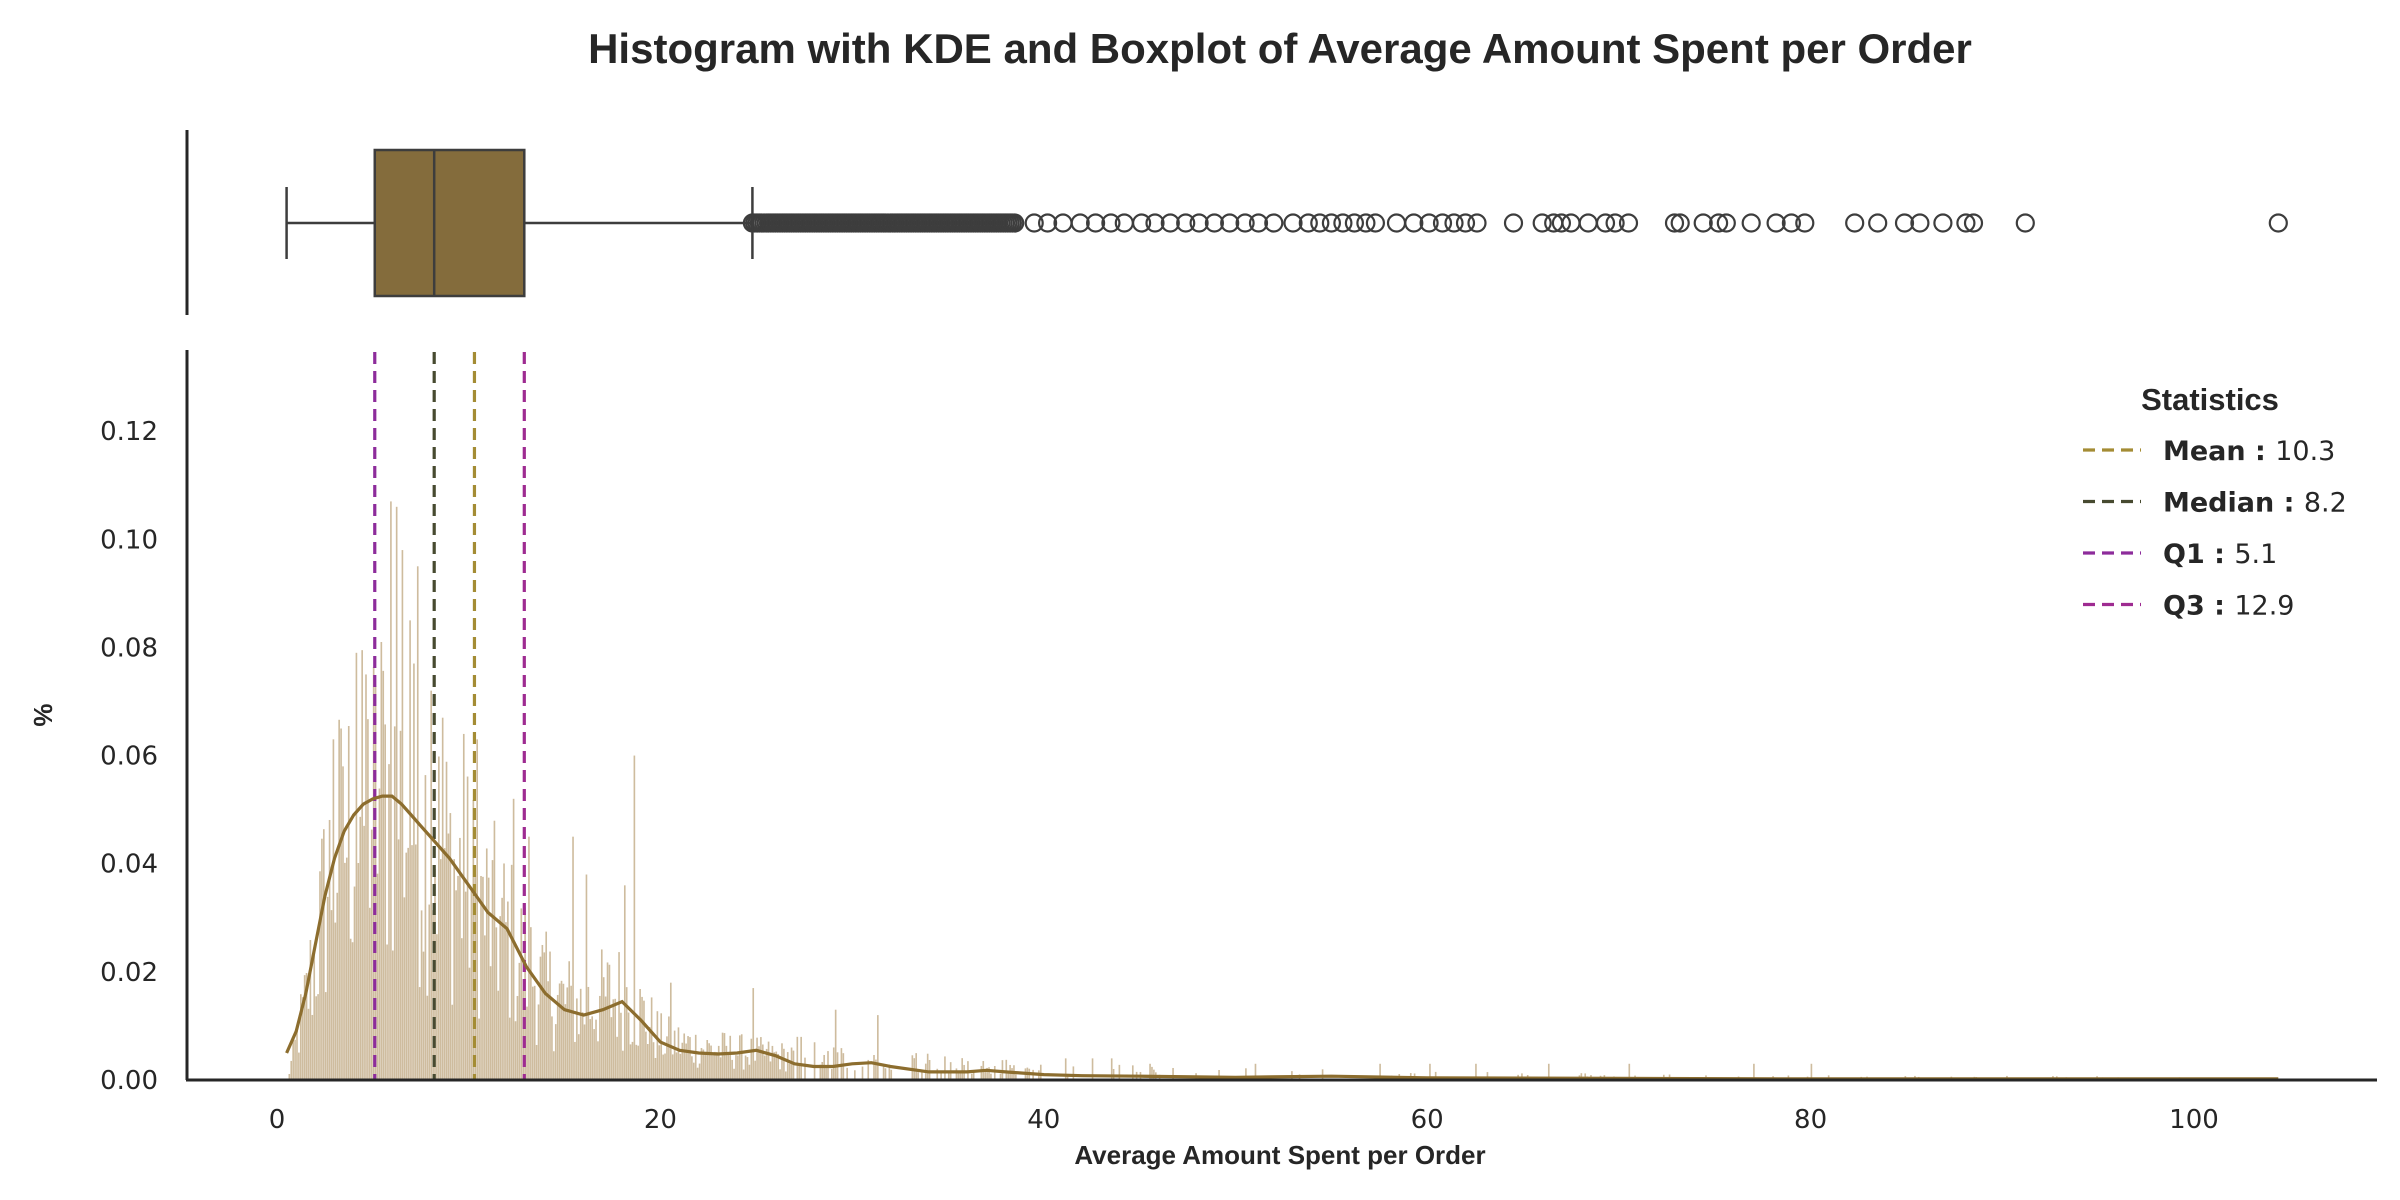 Image resolution: width=2400 pixels, height=1200 pixels. I want to click on legend-entry: Q1 : 5.1, so click(2220, 554).